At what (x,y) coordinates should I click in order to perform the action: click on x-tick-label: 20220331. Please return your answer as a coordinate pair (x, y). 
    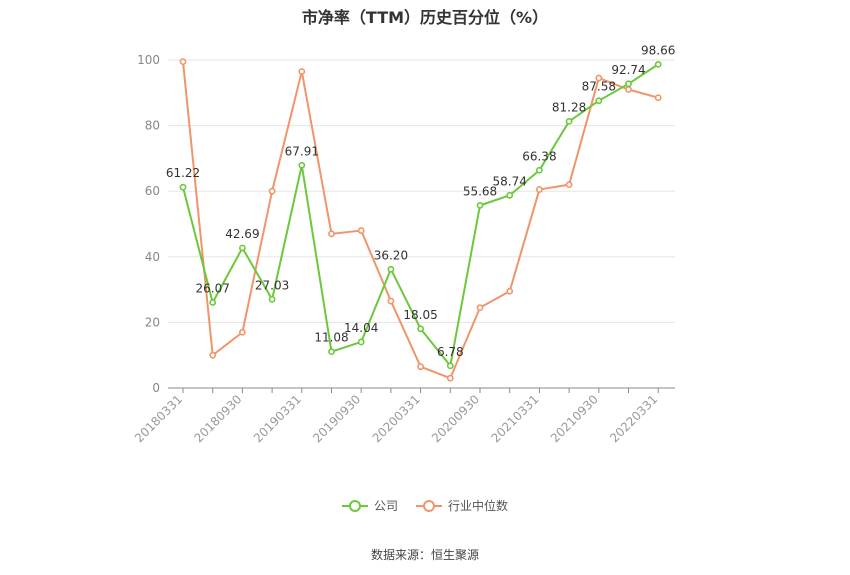
    Looking at the image, I should click on (633, 418).